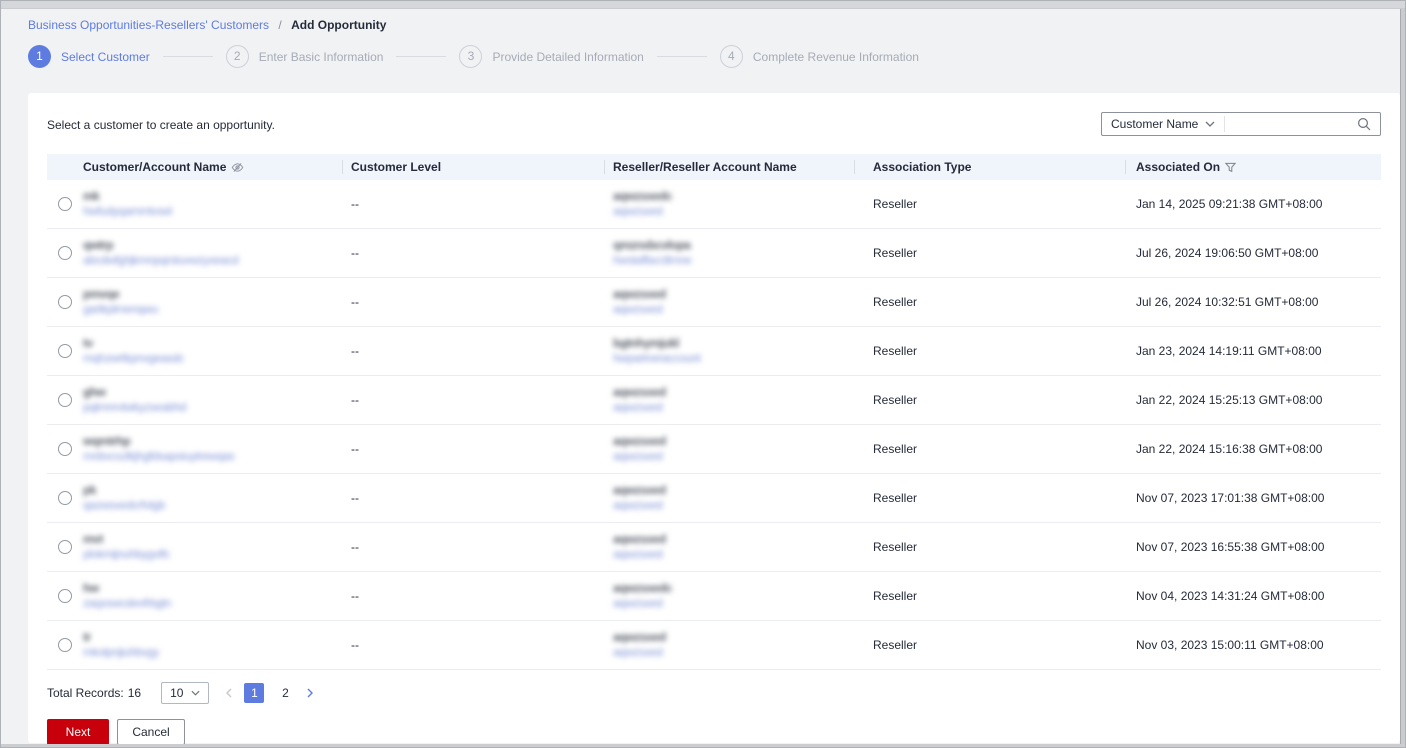  I want to click on page-size-select: 10, so click(185, 693).